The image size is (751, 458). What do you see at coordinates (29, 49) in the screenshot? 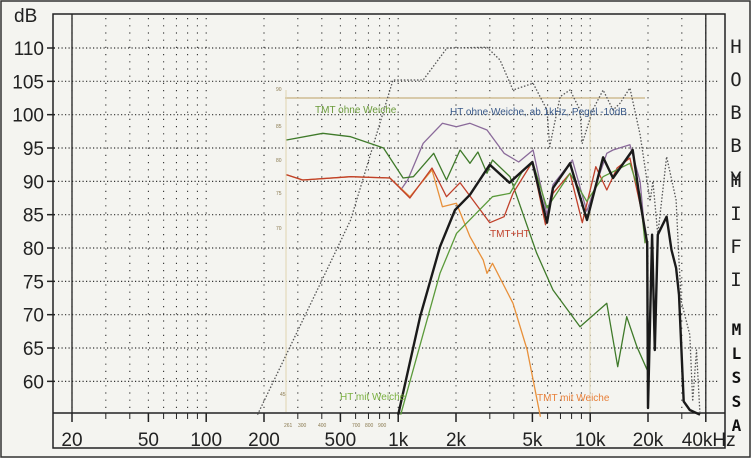
I see `y-tick-label: 110` at bounding box center [29, 49].